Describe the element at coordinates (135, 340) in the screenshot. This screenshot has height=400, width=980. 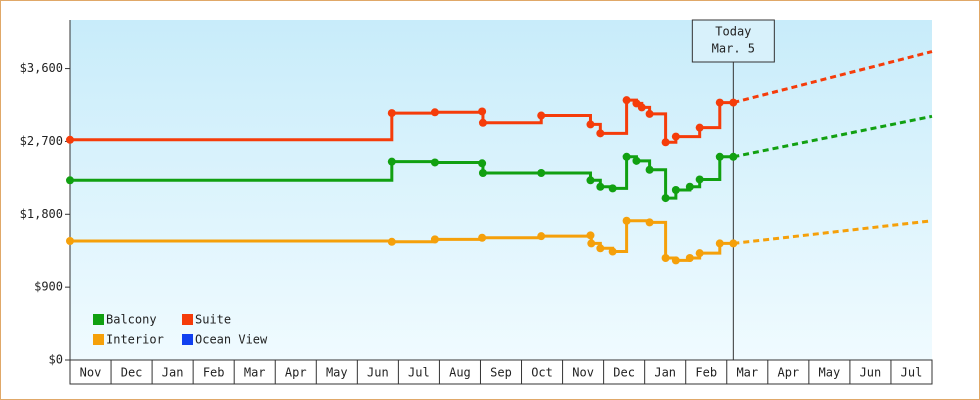
I see `legend-label: Interior` at that location.